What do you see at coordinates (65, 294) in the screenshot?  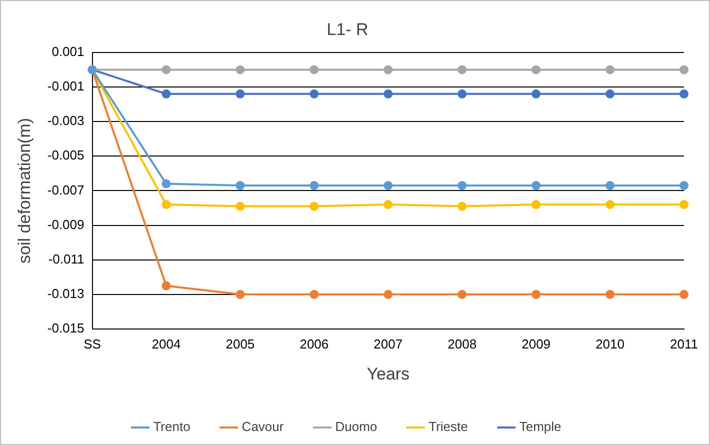 I see `y-tick-label: -0.013` at bounding box center [65, 294].